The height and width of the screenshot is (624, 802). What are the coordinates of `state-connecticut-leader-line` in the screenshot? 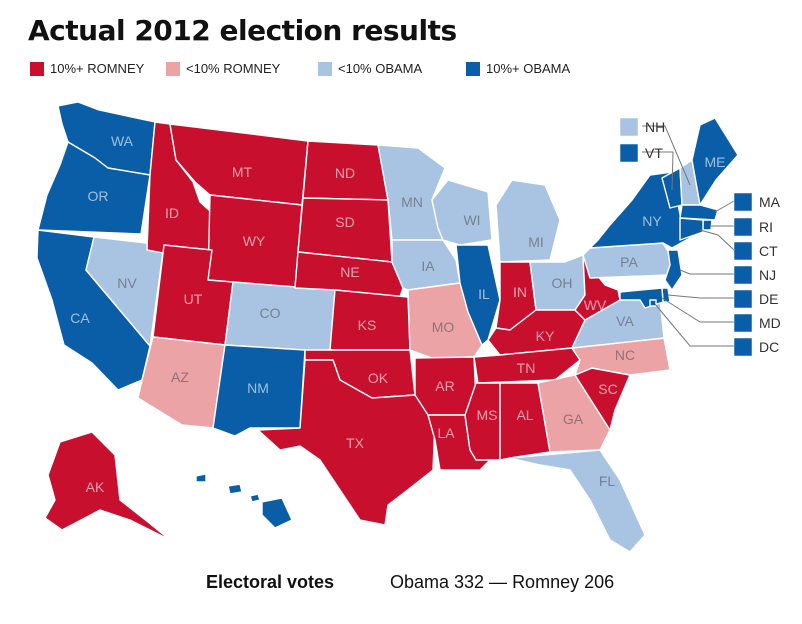 It's located at (717, 240).